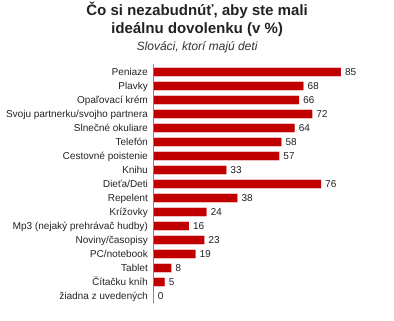  I want to click on chart-subtitle: Slováci, ktorí majú deti, so click(197, 46).